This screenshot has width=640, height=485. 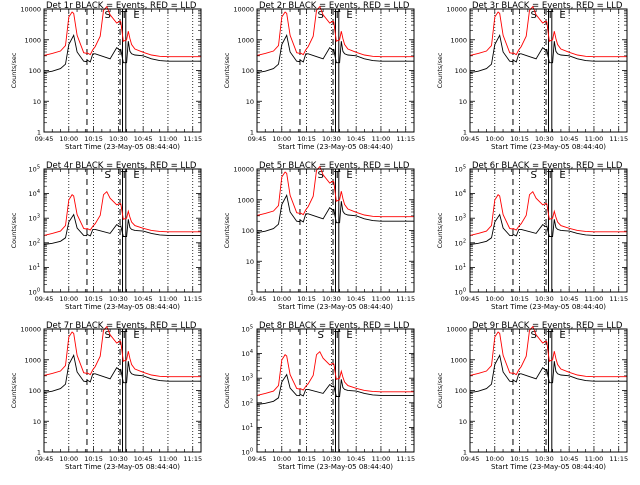 I want to click on panel-title: Det 8r BLACK = Events, RED = LLD, so click(x=334, y=326).